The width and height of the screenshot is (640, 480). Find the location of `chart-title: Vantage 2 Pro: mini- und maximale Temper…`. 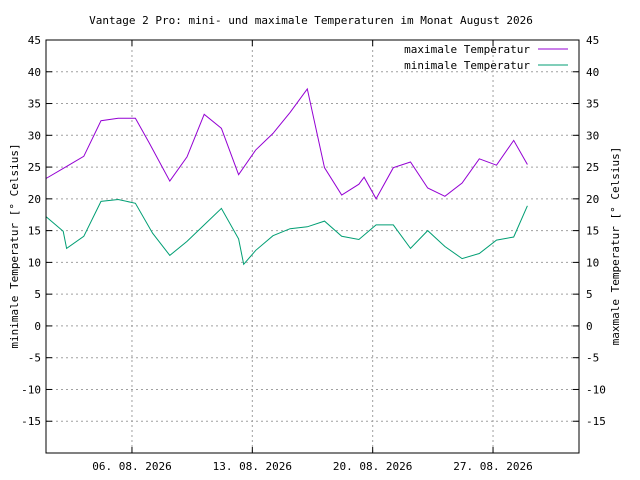

chart-title: Vantage 2 Pro: mini- und maximale Temper… is located at coordinates (311, 20).